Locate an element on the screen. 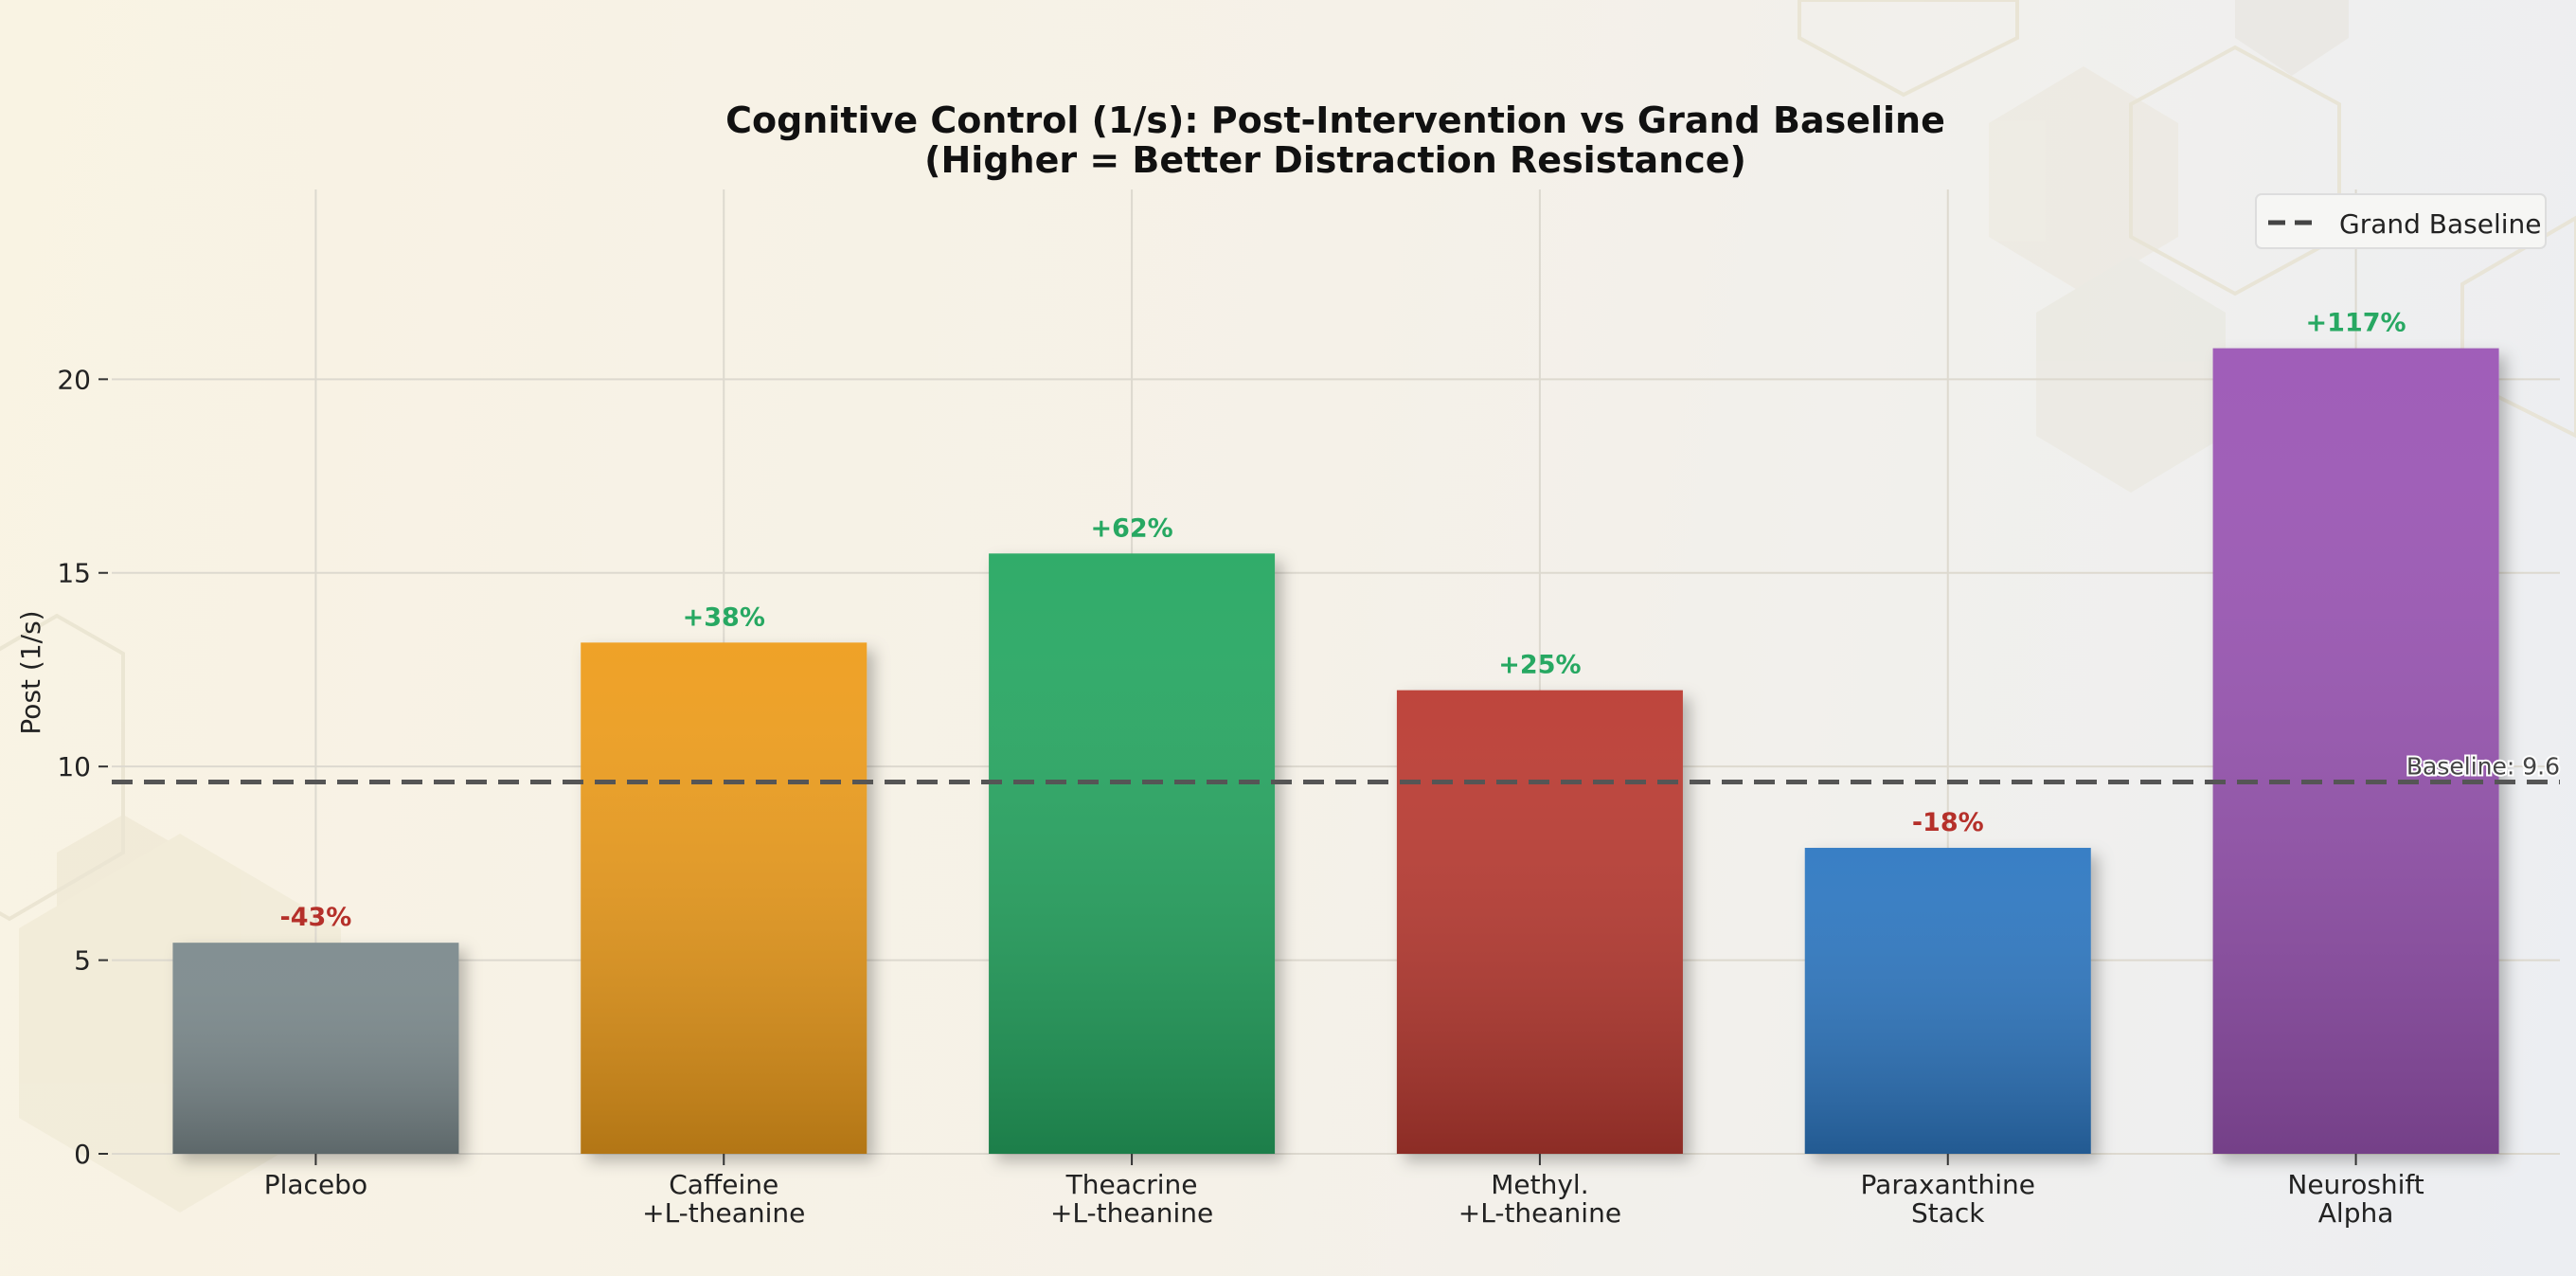 The height and width of the screenshot is (1276, 2576). chart-subtitle: (Higher = Better Distraction Resistance) is located at coordinates (1335, 160).